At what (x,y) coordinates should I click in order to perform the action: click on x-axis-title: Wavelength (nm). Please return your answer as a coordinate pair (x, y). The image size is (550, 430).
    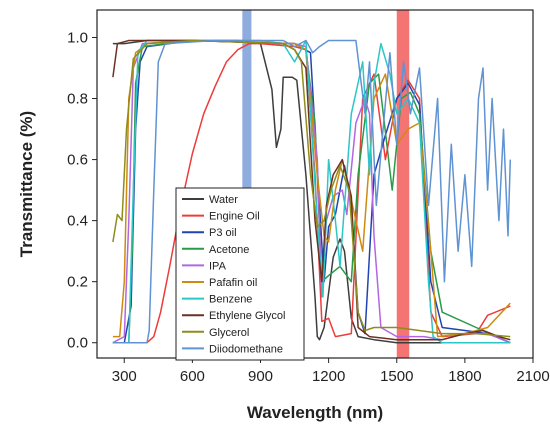
    Looking at the image, I should click on (315, 412).